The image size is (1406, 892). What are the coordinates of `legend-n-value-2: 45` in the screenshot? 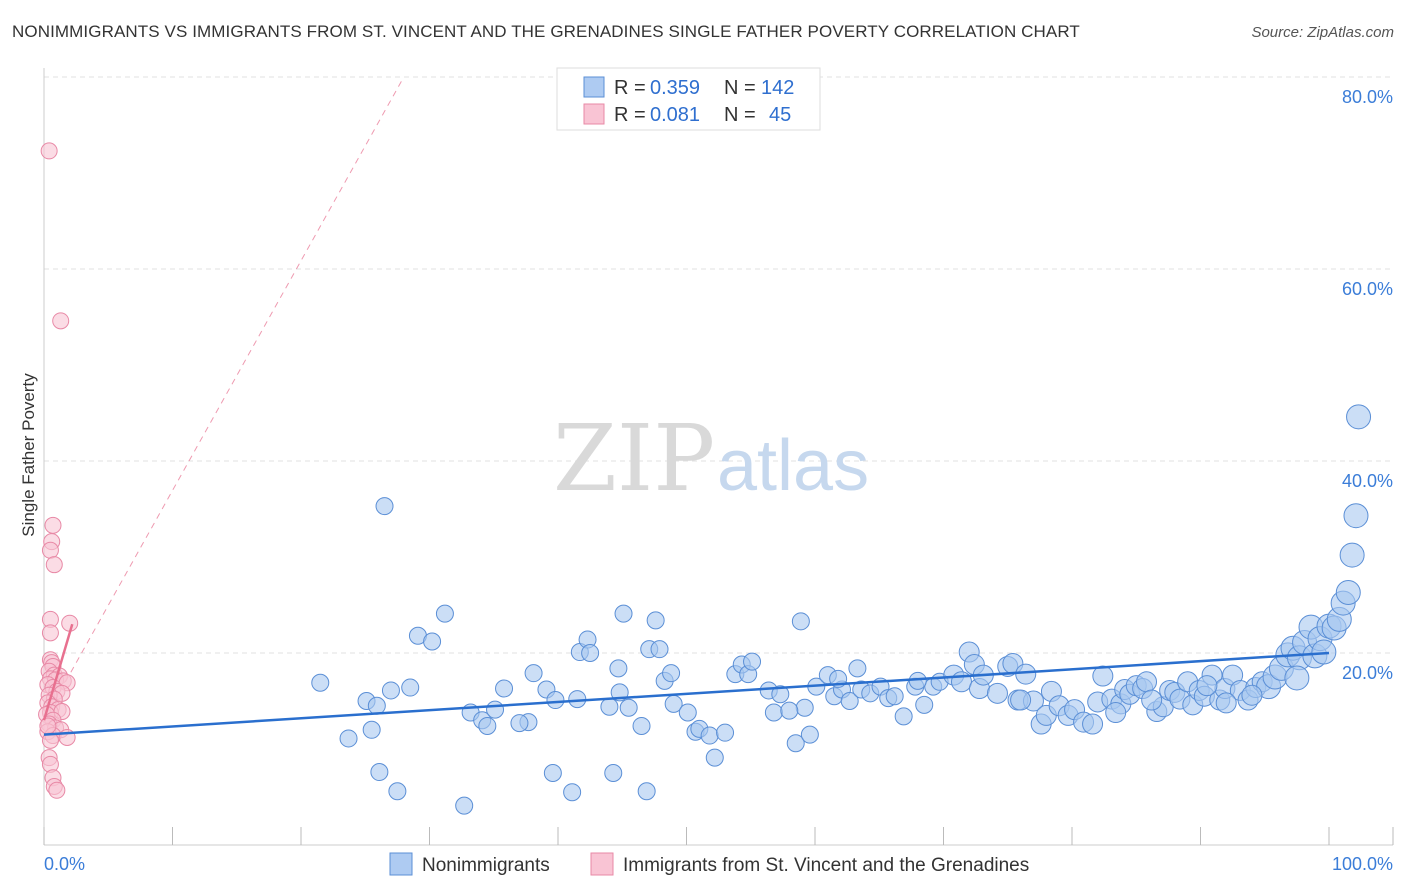 It's located at (780, 115).